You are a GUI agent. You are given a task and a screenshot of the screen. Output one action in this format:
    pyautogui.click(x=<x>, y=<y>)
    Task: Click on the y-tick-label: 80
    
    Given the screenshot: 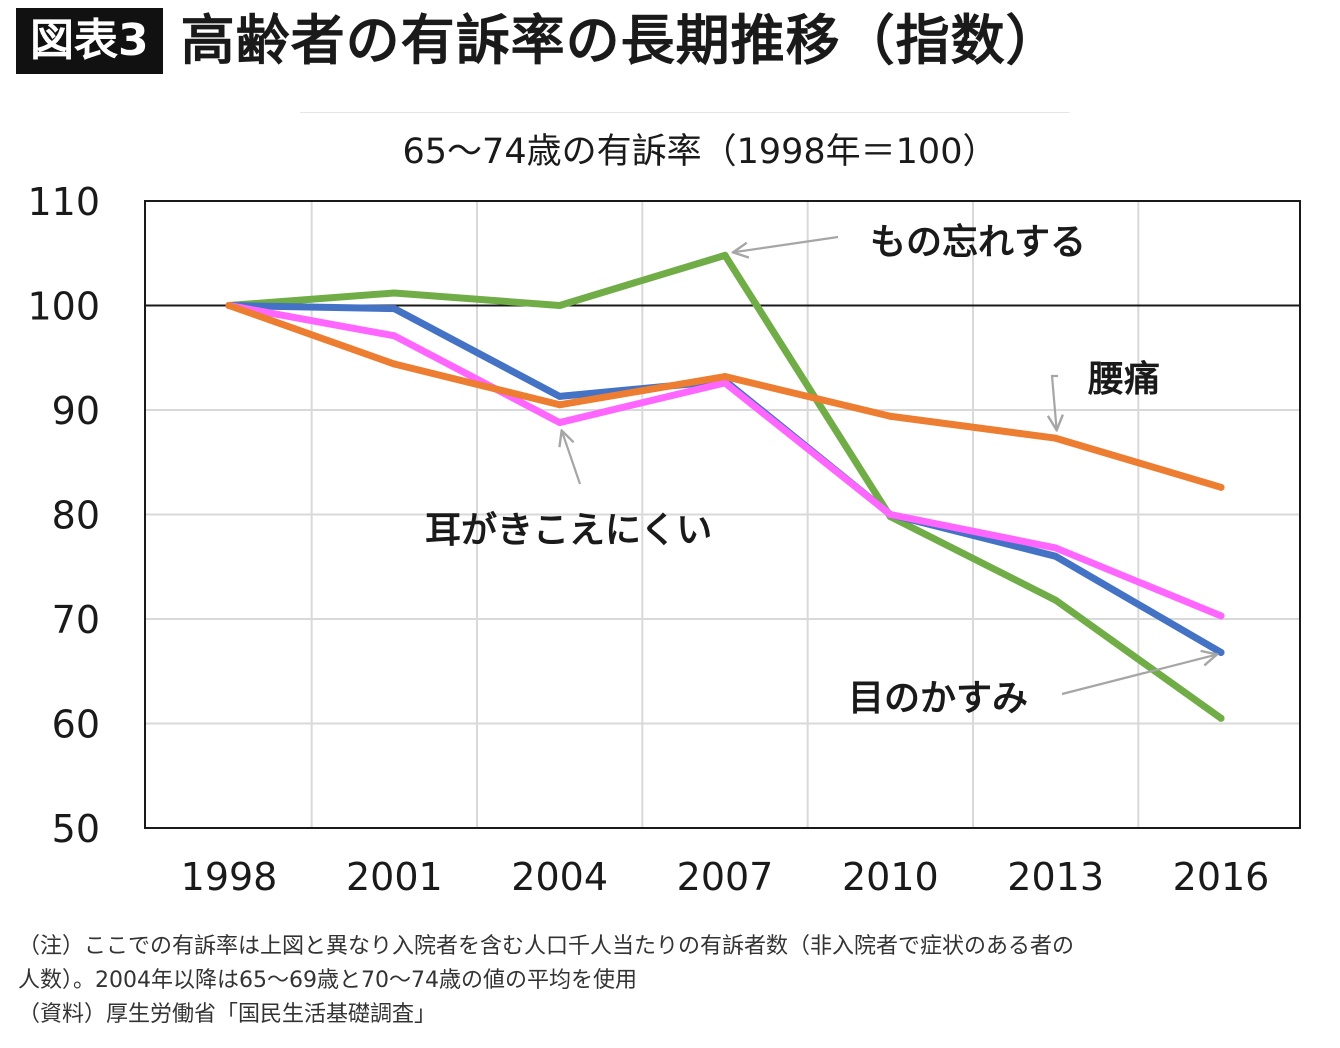 What is the action you would take?
    pyautogui.click(x=76, y=516)
    